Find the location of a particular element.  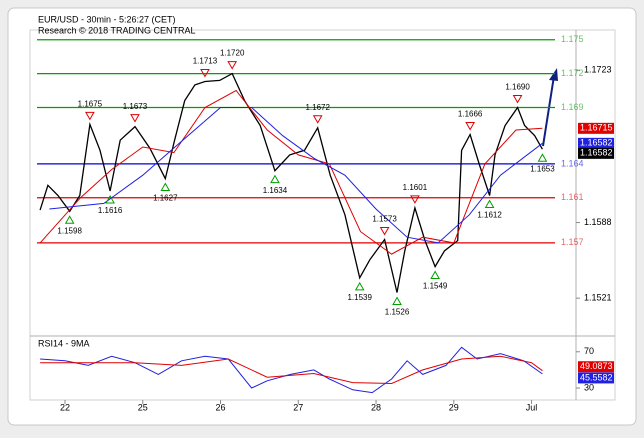

forecast-arrow is located at coordinates (548, 111).